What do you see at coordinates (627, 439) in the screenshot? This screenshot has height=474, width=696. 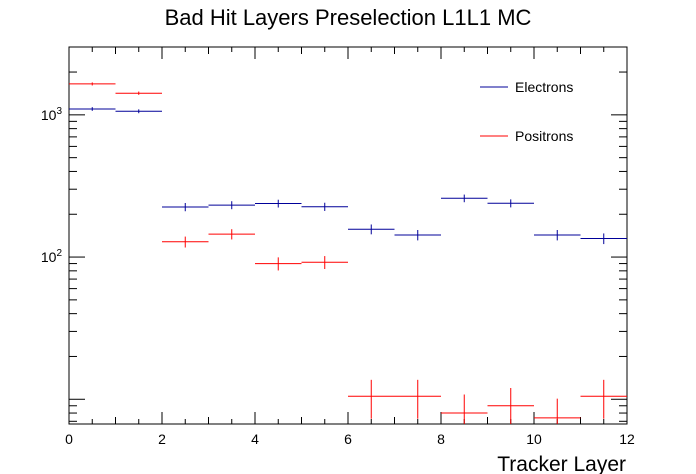 I see `x-tick-label: 12` at bounding box center [627, 439].